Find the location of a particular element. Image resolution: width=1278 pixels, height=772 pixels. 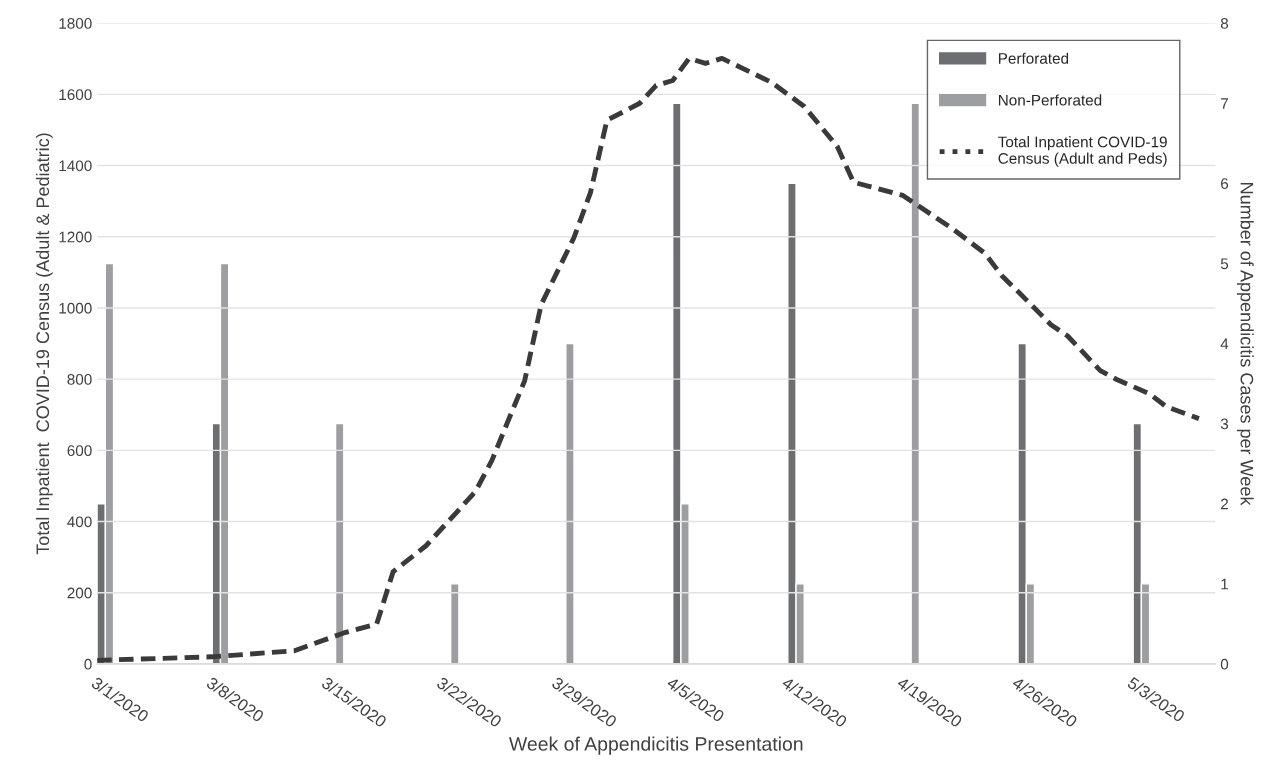

legend-label: Total Inpatient COVID-19 Census (Adult and Peds) is located at coordinates (1082, 151).